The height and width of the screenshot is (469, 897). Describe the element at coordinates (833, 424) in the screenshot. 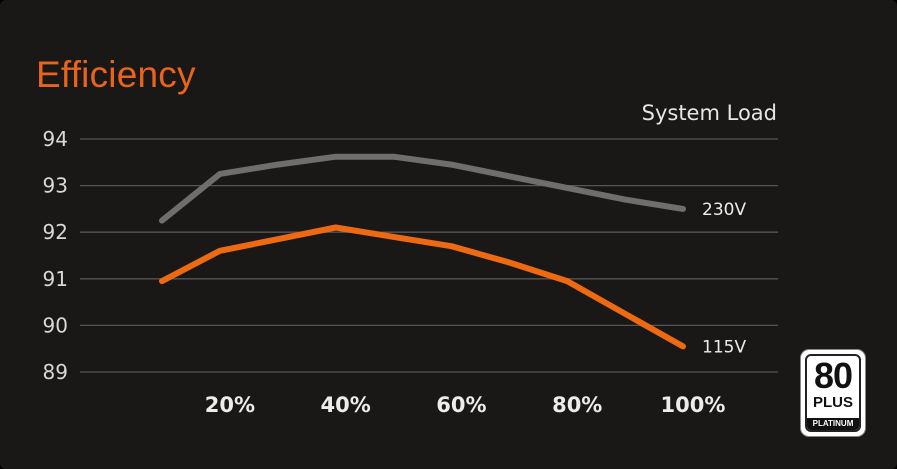

I see `badge-tier: PLATINUM` at that location.